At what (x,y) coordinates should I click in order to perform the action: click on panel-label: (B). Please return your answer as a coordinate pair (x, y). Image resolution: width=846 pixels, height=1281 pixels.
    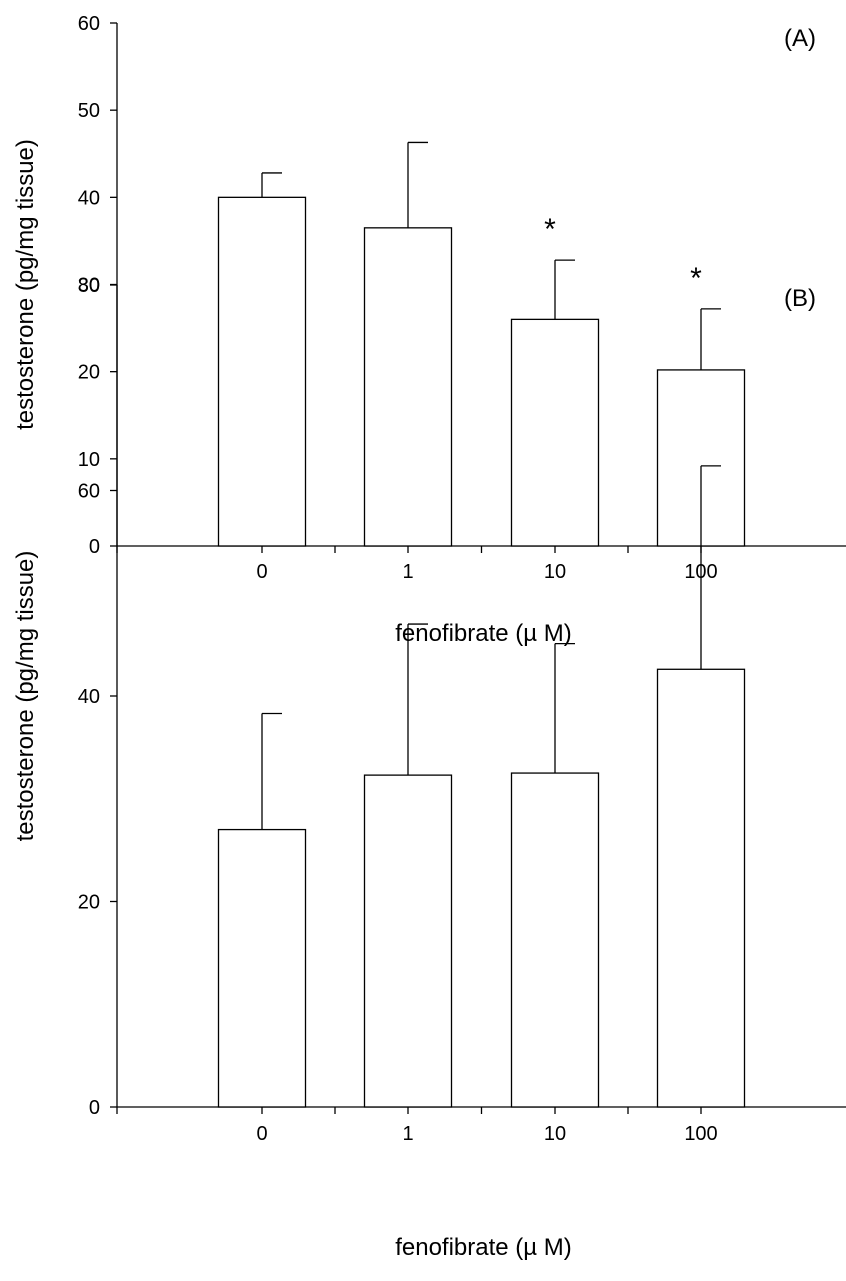
    Looking at the image, I should click on (800, 298).